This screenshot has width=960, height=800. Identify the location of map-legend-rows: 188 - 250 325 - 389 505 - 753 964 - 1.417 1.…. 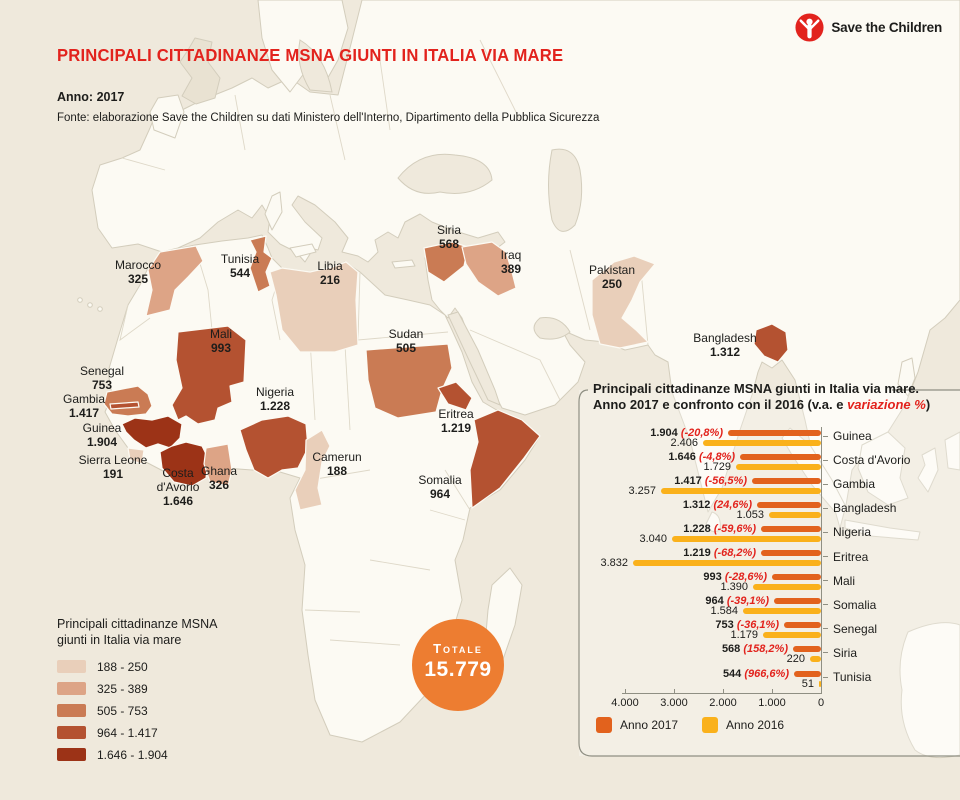
(137, 710).